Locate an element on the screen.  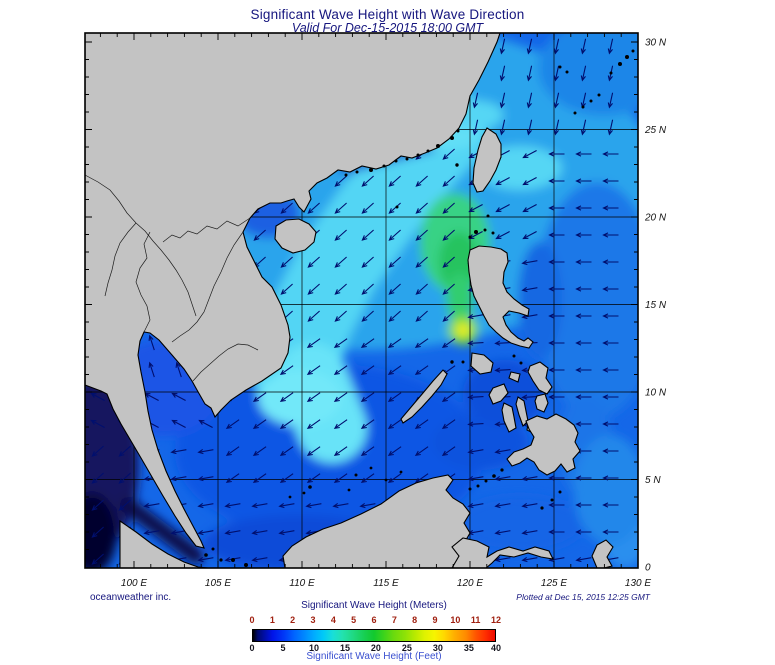
lon-tick-label: 105 E is located at coordinates (218, 583).